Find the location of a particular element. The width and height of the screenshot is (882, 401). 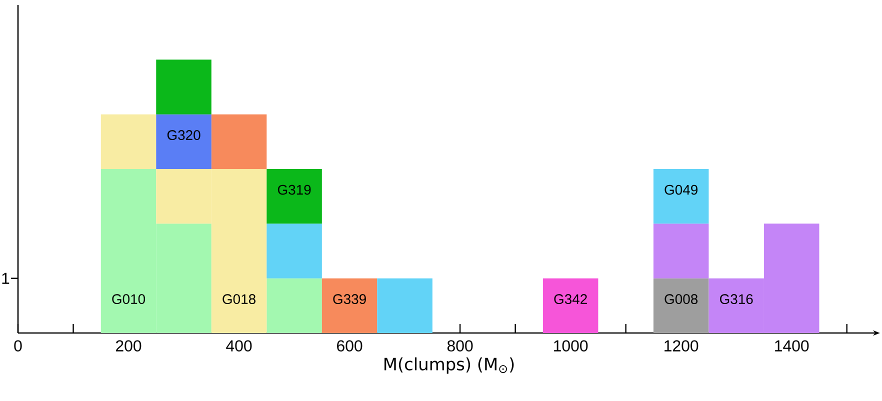

series-label: G008 is located at coordinates (681, 299).